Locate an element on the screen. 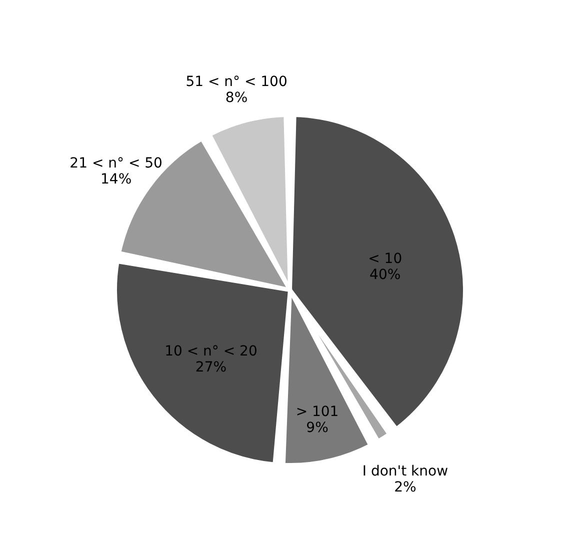 Image resolution: width=566 pixels, height=540 pixels. slice-label: 51 < n° < 100 is located at coordinates (237, 82).